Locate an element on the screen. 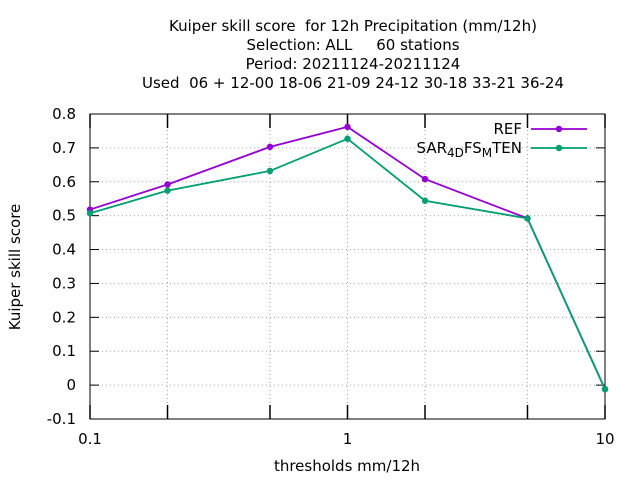 The image size is (640, 480). legend: REF SAR4DFSMTEN is located at coordinates (502, 140).